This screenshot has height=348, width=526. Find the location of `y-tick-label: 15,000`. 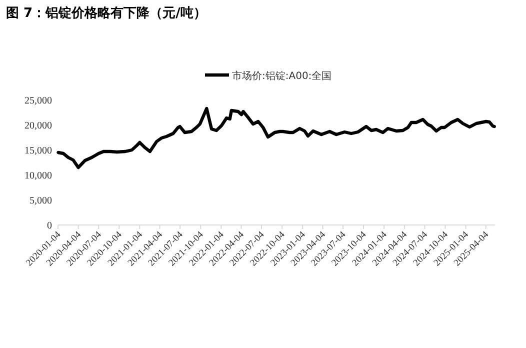

y-tick-label: 15,000 is located at coordinates (38, 151).